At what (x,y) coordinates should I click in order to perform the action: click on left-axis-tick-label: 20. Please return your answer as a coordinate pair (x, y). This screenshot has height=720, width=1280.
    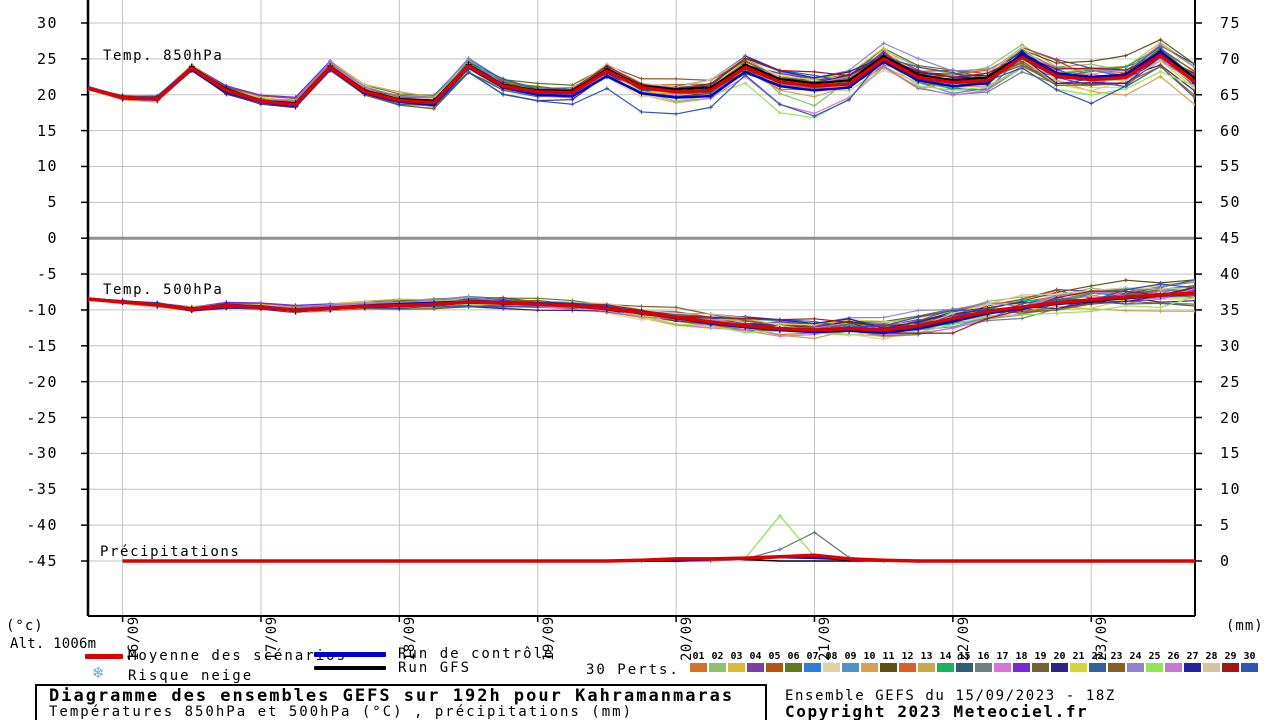
    Looking at the image, I should click on (47, 94).